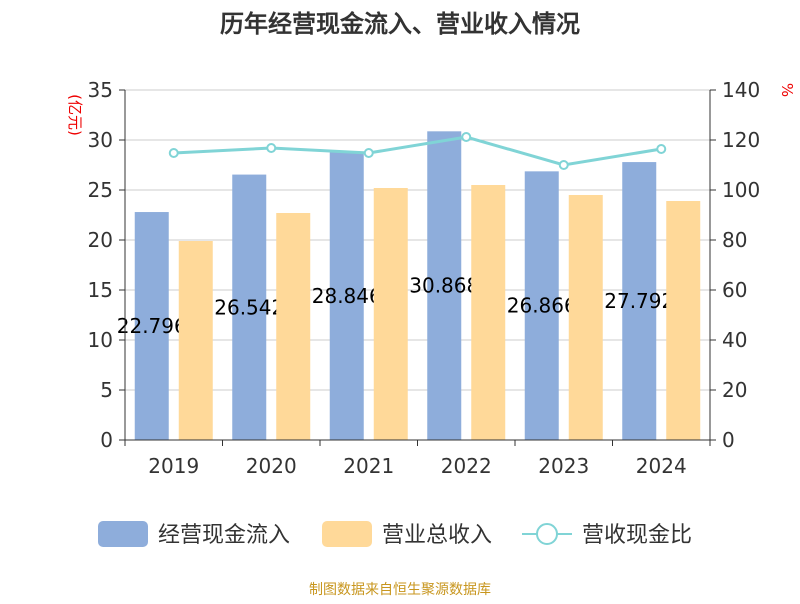  Describe the element at coordinates (437, 535) in the screenshot. I see `legend-label: 营业总收入` at that location.